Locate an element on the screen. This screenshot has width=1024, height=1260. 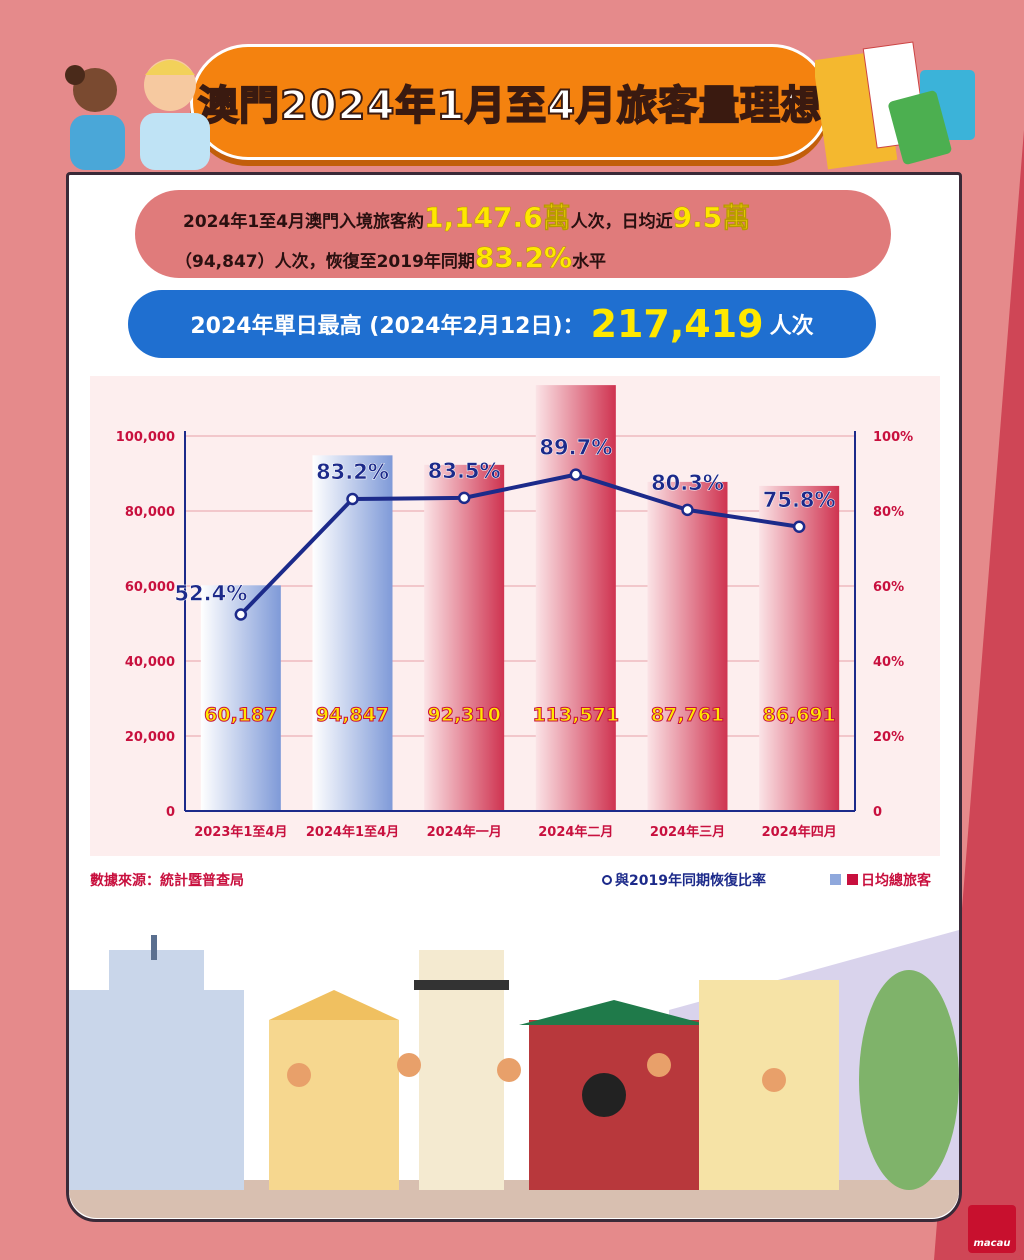
tourists-illustration is located at coordinates (137, 114).